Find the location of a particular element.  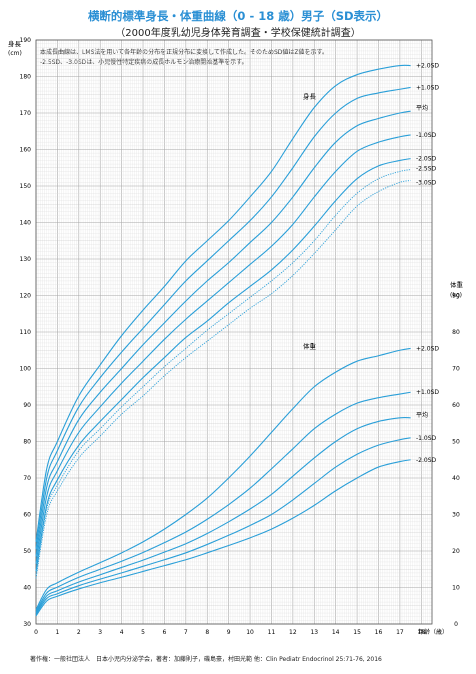

age-tick-label: 5 is located at coordinates (143, 632).